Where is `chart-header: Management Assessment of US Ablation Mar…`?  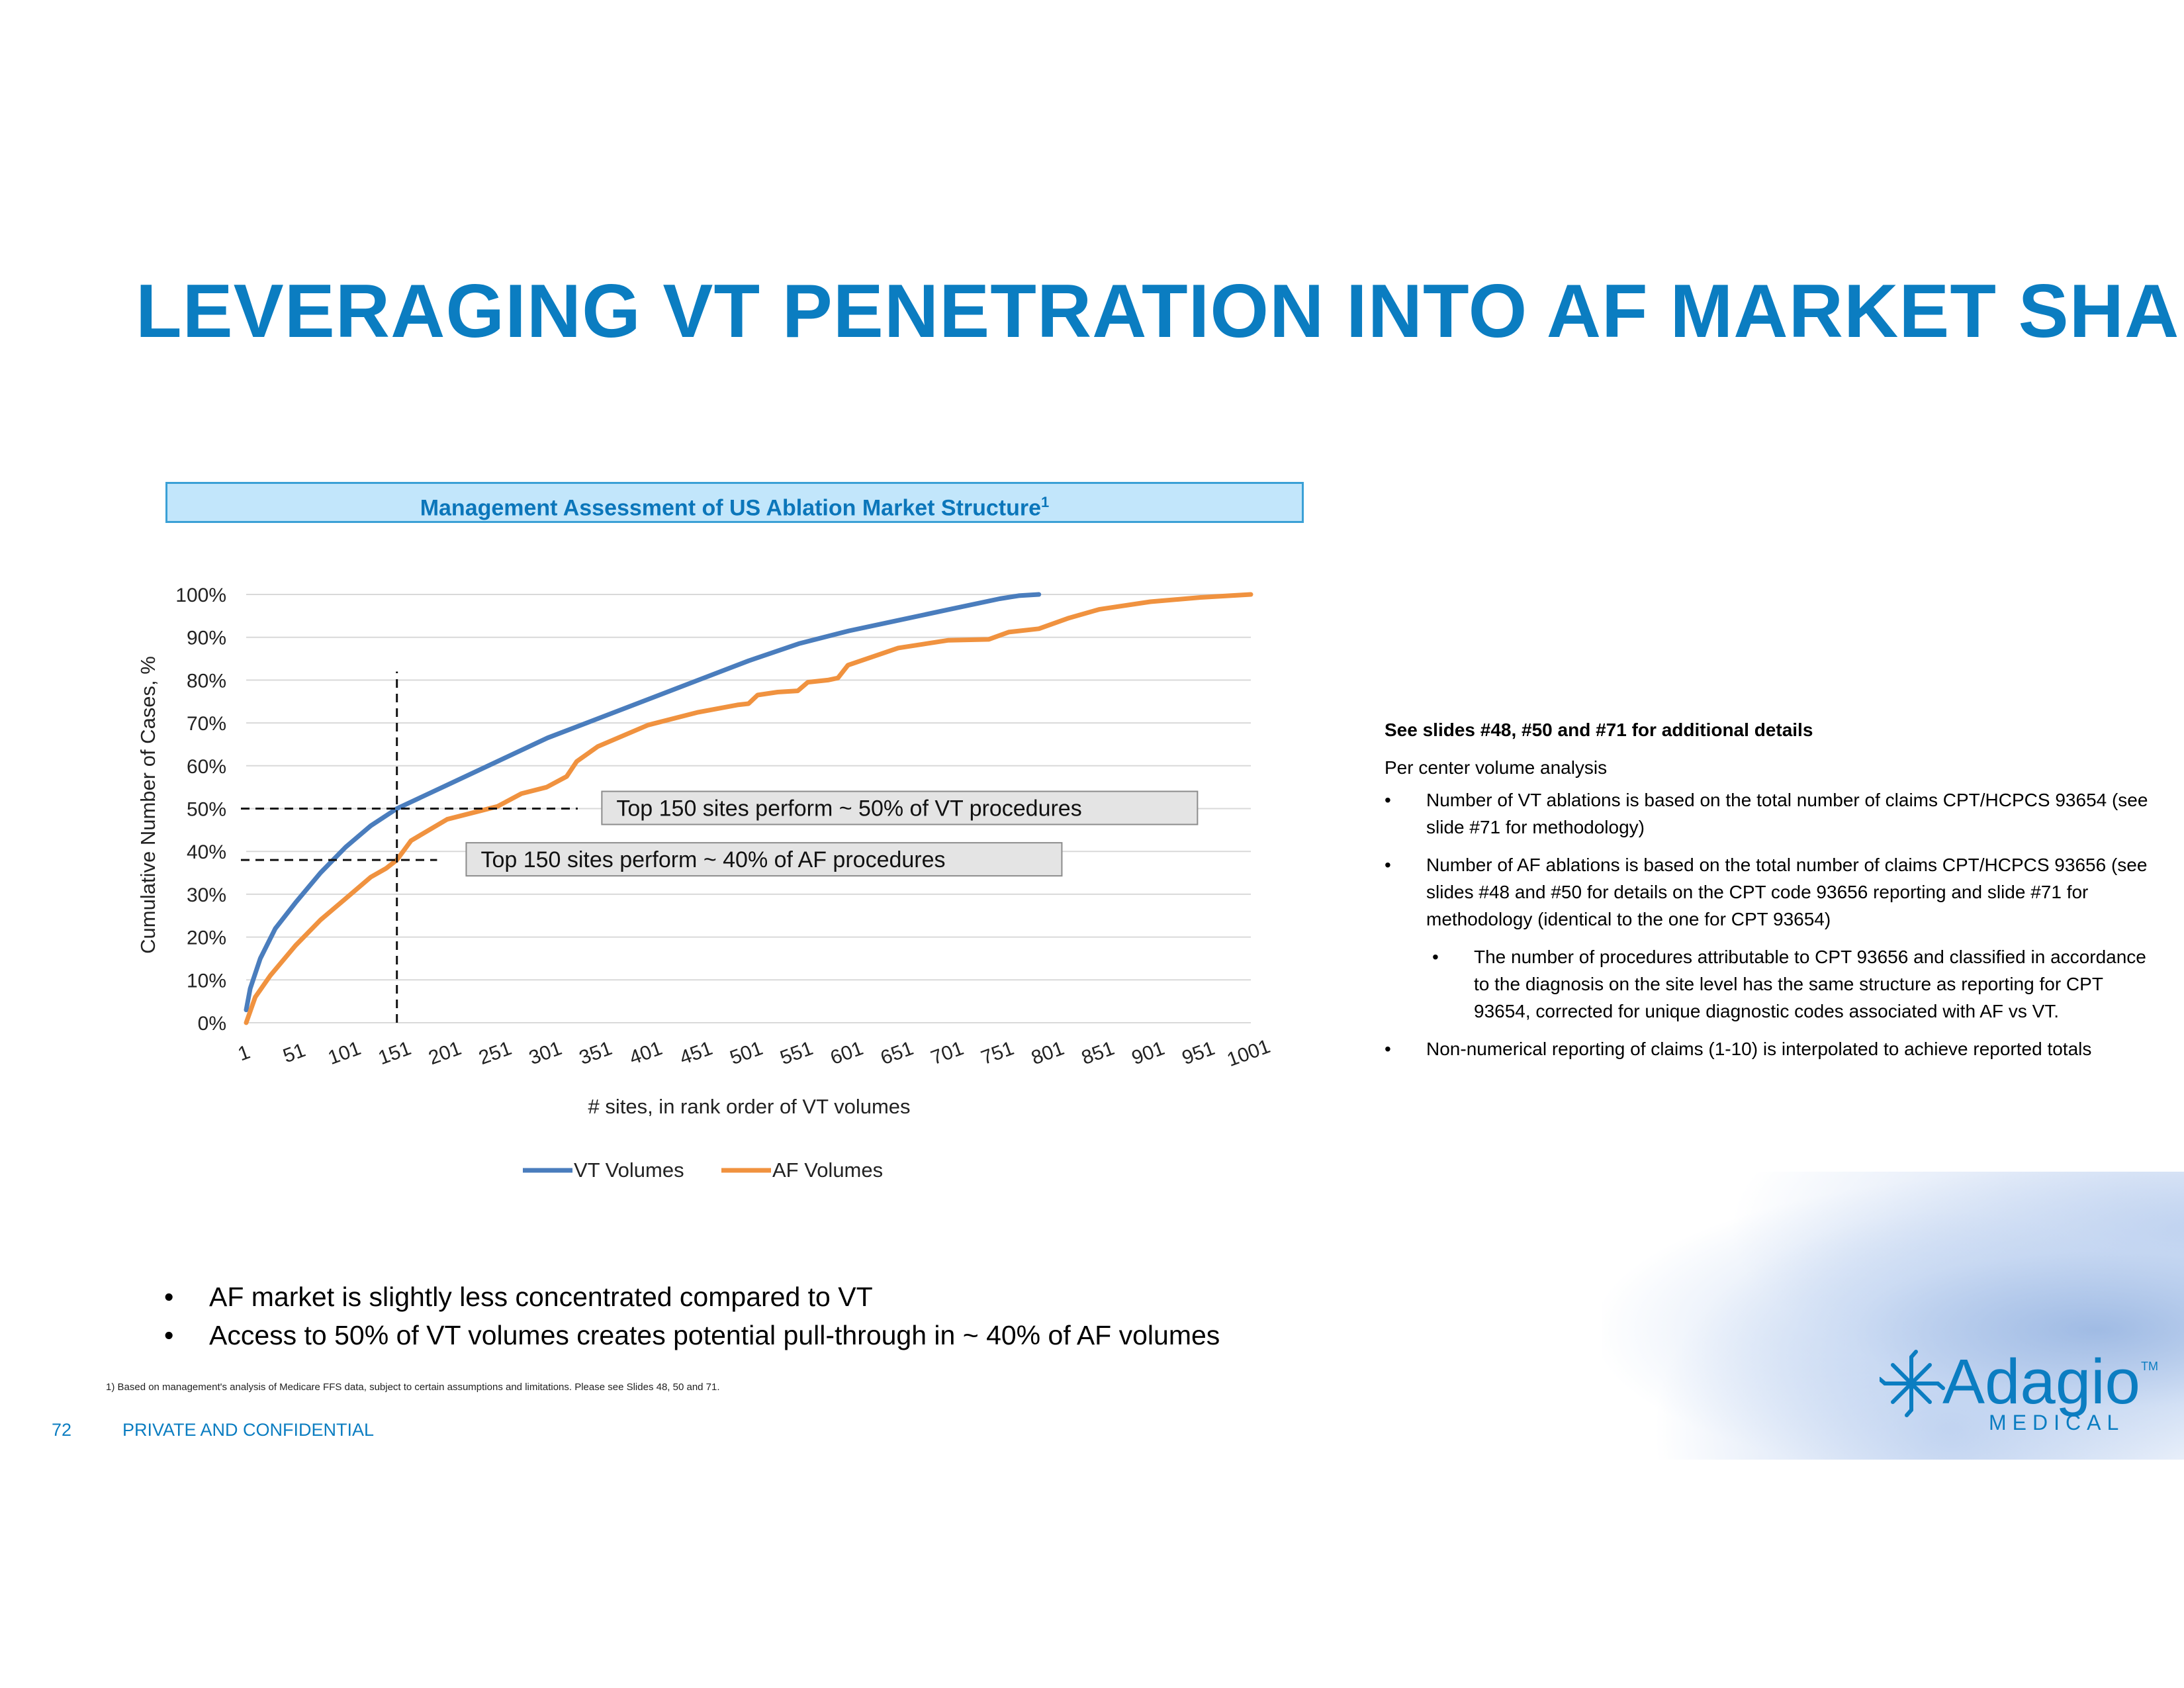 chart-header: Management Assessment of US Ablation Mar… is located at coordinates (734, 502).